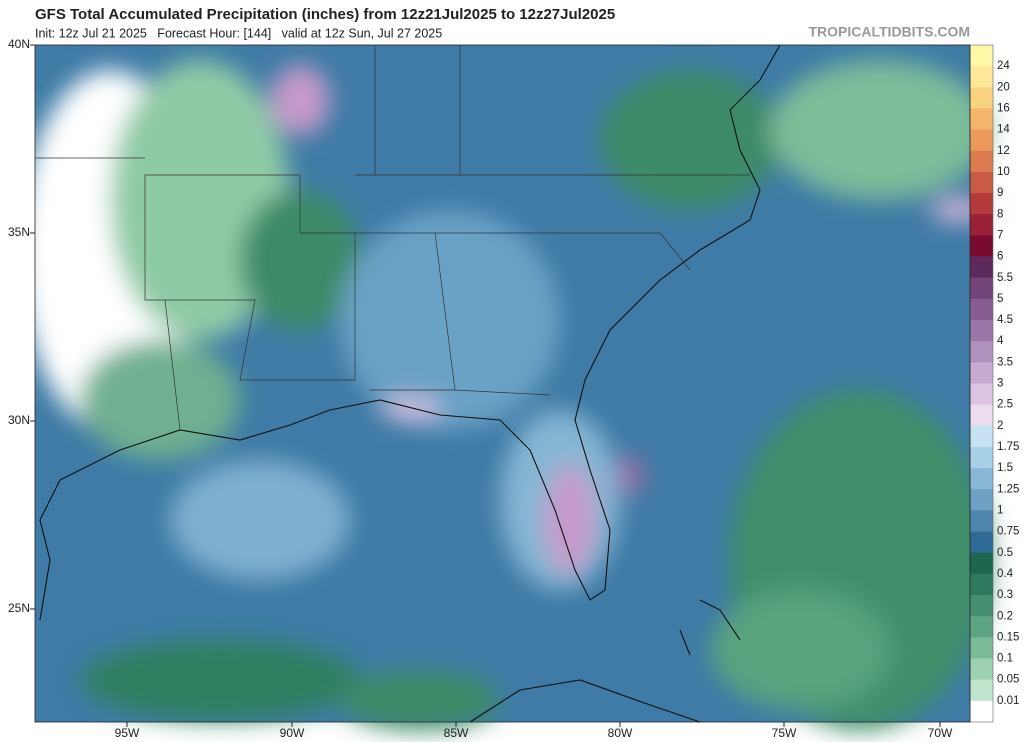 Image resolution: width=1024 pixels, height=742 pixels. I want to click on lat-label: 40N, so click(19, 44).